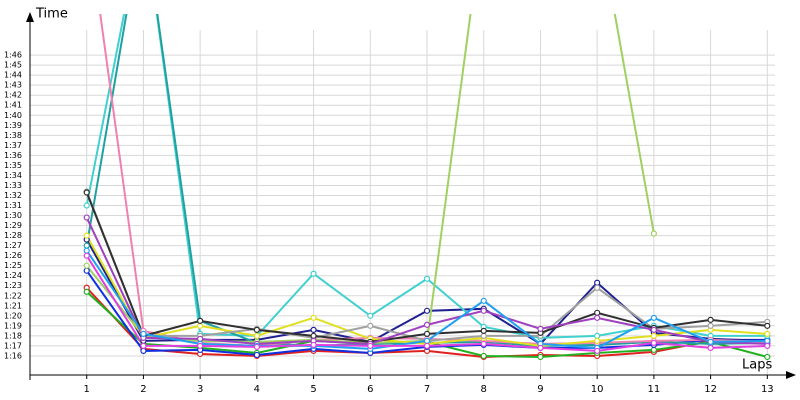 The image size is (800, 400). What do you see at coordinates (484, 389) in the screenshot?
I see `x-tick-label: 8` at bounding box center [484, 389].